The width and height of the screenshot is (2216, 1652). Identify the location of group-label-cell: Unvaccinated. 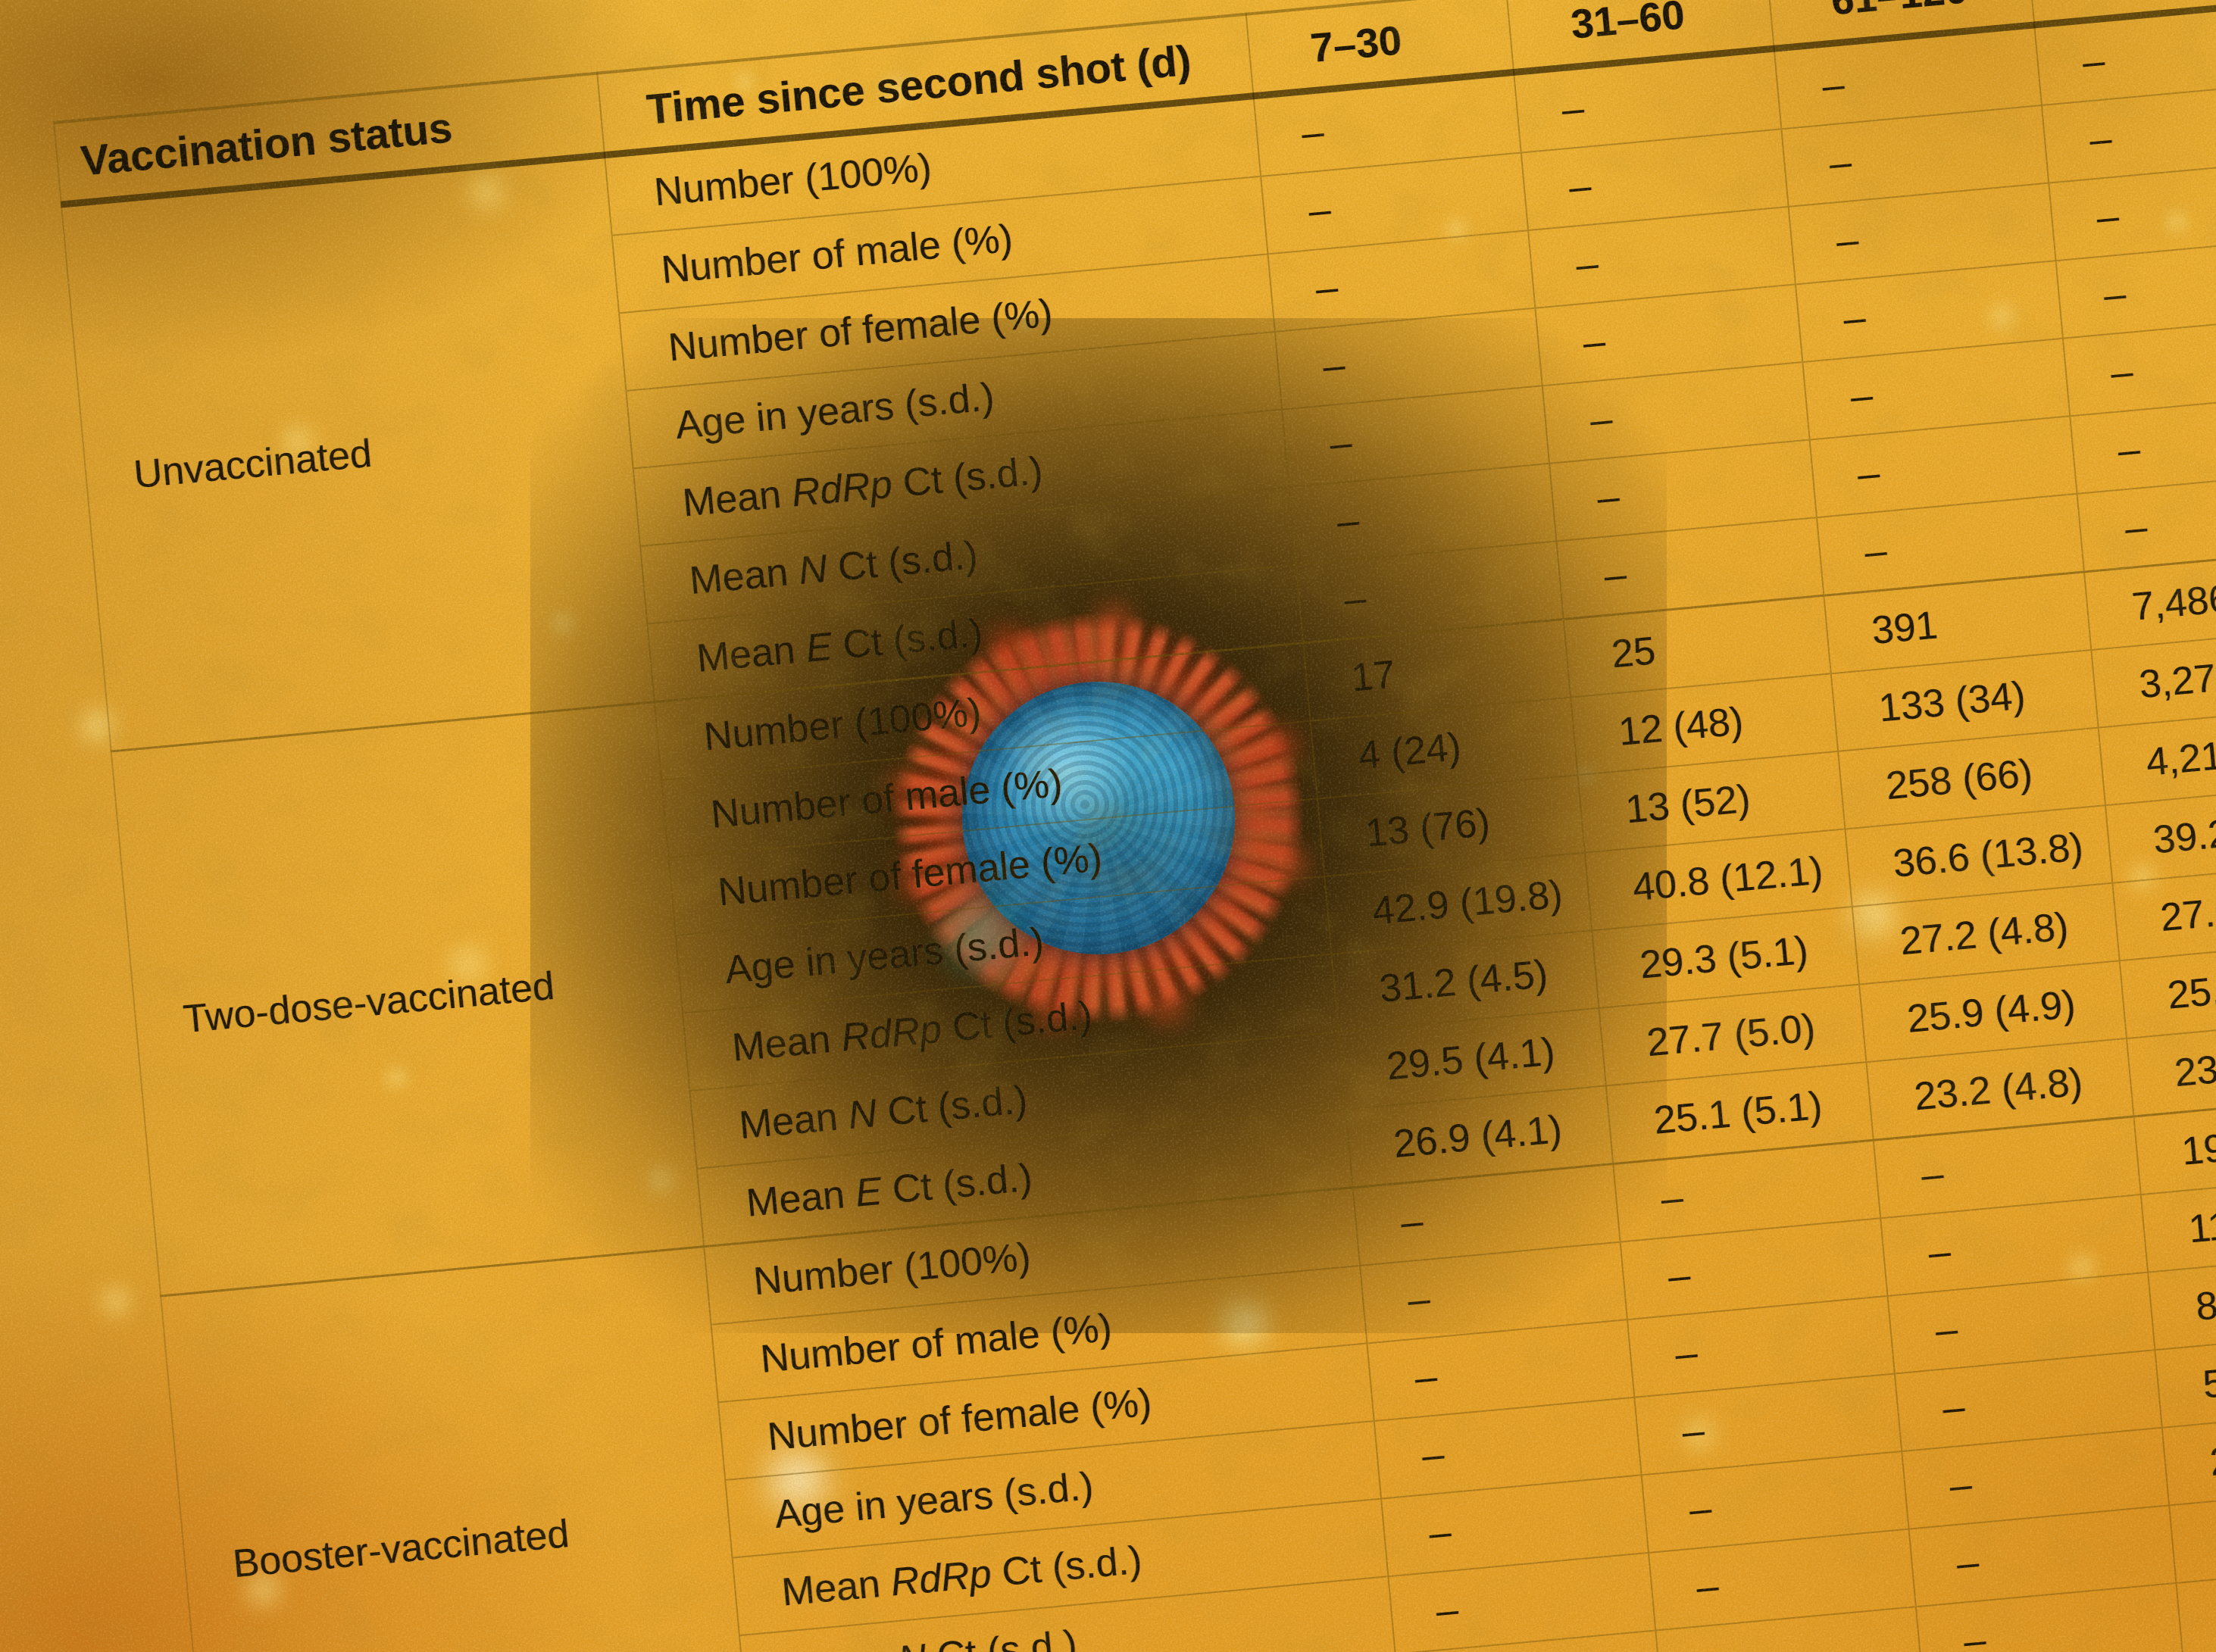
(358, 453).